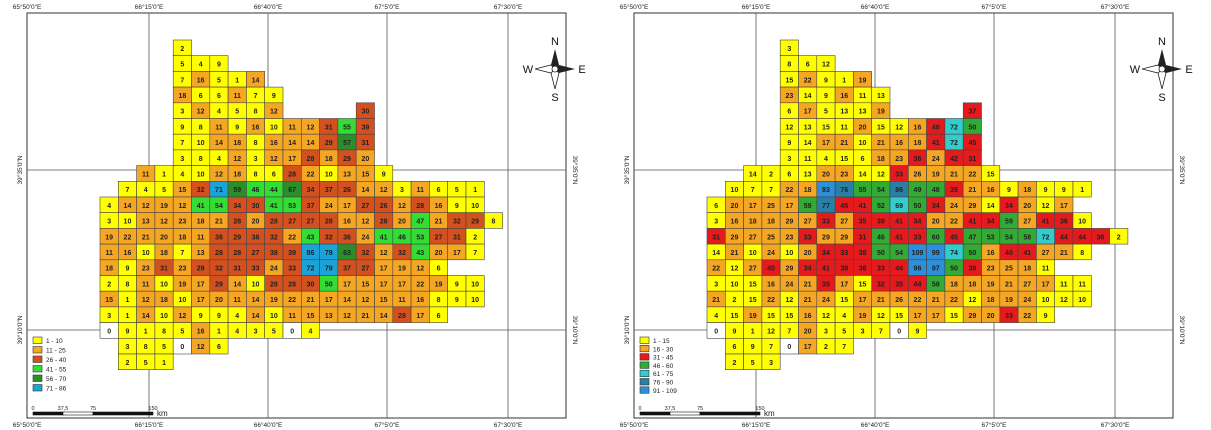 Image resolution: width=1211 pixels, height=430 pixels. I want to click on grid-cell: 37, so click(347, 267).